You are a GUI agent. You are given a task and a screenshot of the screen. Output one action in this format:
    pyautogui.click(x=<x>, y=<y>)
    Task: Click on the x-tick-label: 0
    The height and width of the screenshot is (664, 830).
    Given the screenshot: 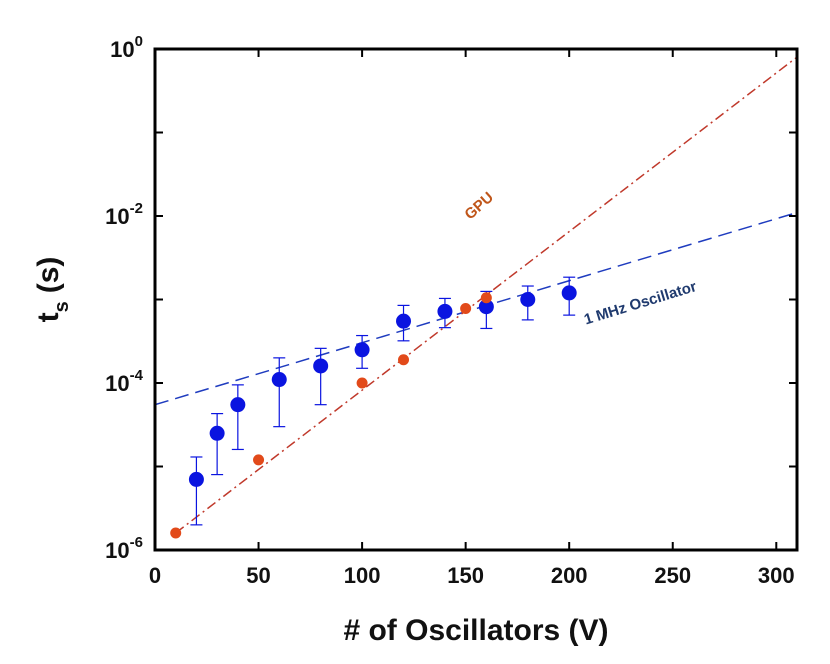 What is the action you would take?
    pyautogui.click(x=155, y=575)
    